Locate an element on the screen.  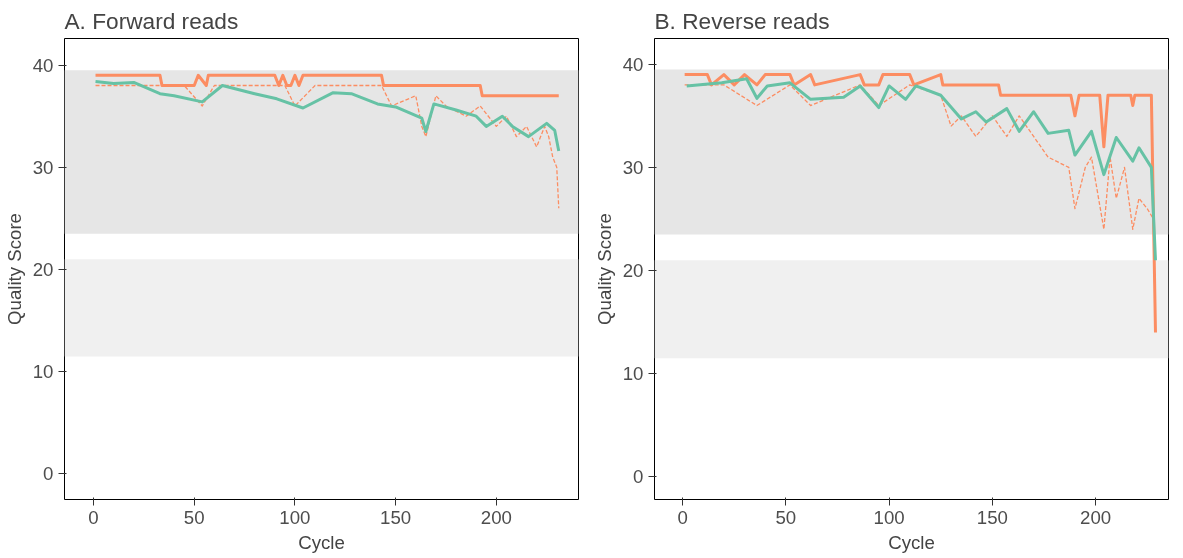
chart-title: A. Forward reads is located at coordinates (151, 20).